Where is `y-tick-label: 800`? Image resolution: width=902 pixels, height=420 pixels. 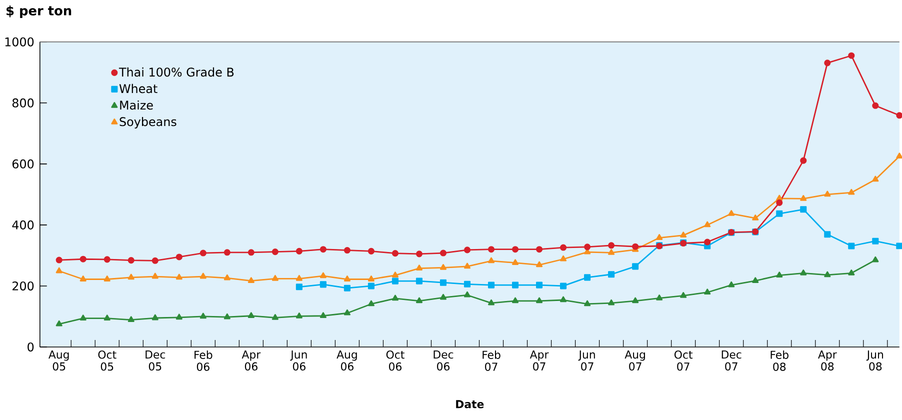 y-tick-label: 800 is located at coordinates (23, 103).